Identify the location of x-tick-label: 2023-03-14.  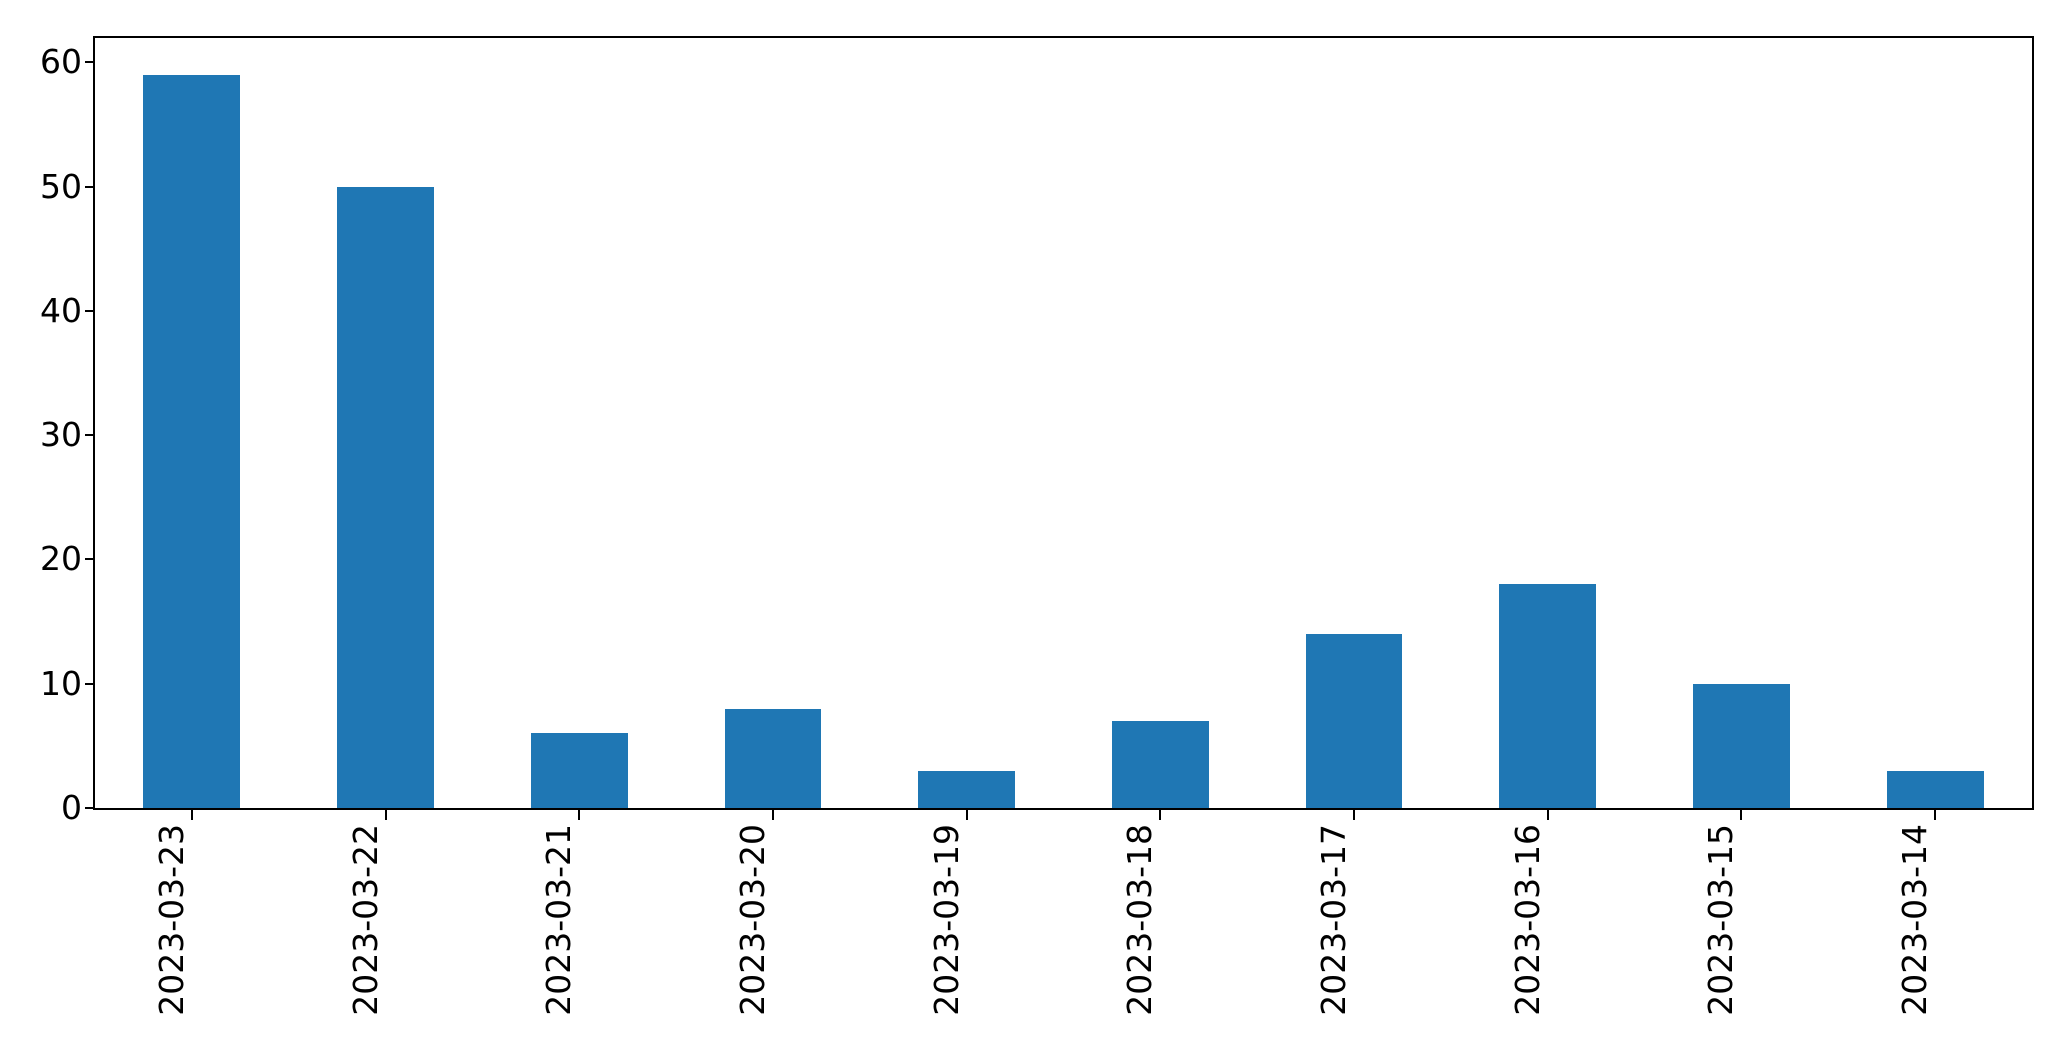
(1915, 920).